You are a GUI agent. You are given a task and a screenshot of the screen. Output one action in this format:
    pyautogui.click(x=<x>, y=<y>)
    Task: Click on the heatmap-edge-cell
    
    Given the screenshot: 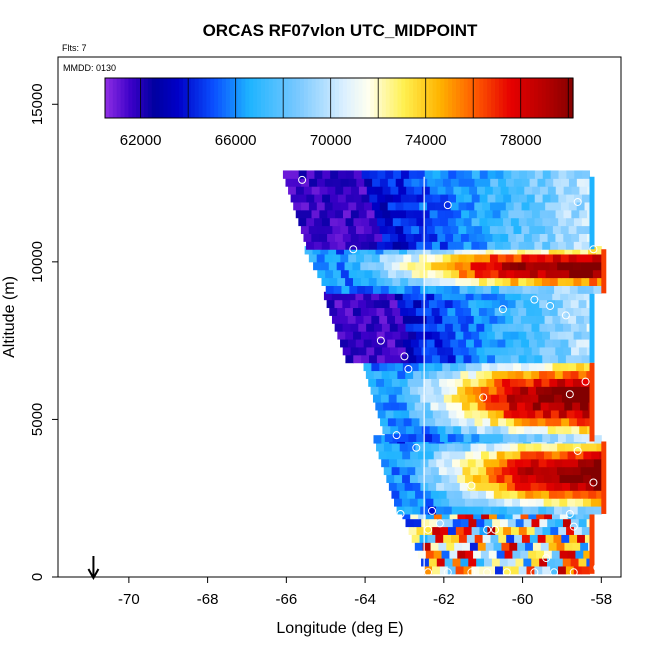 What is the action you would take?
    pyautogui.click(x=604, y=477)
    